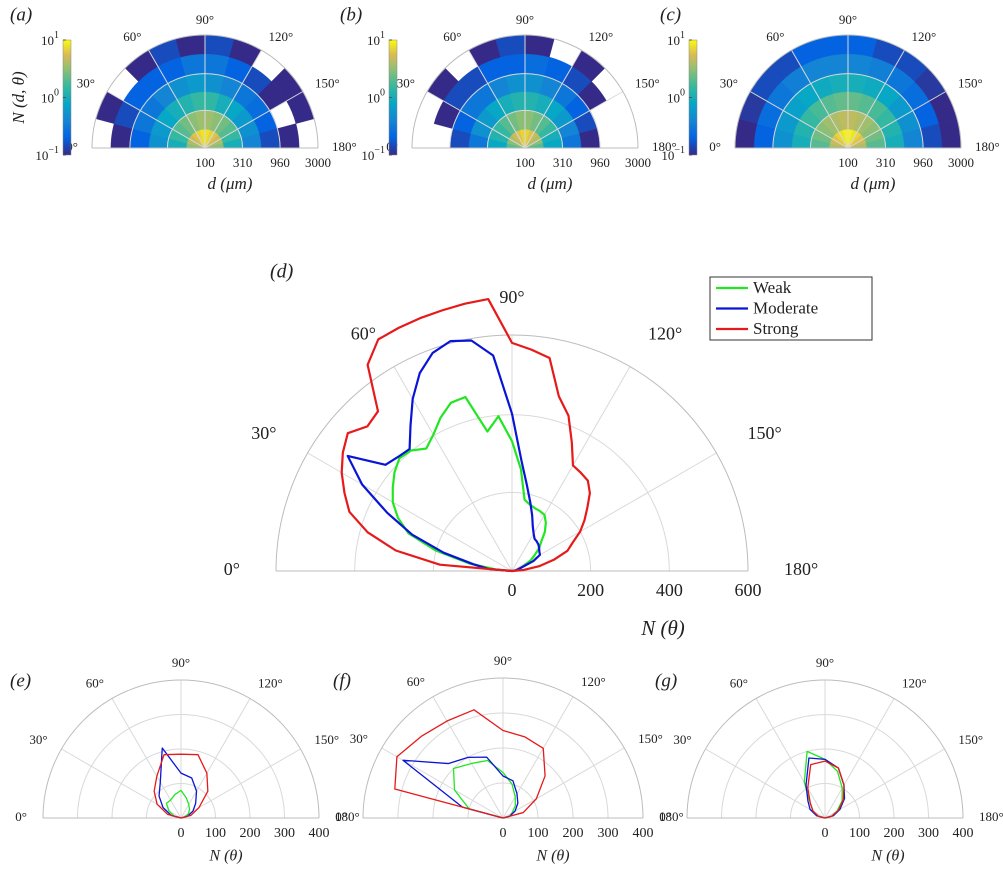 The height and width of the screenshot is (873, 1003). I want to click on colorbar-tick-label: 10¹, so click(676, 39).